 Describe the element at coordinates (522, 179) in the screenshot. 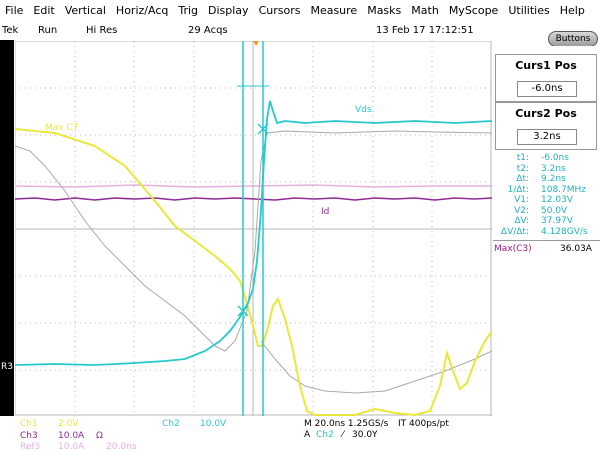

I see `readout-key: Δt:` at that location.